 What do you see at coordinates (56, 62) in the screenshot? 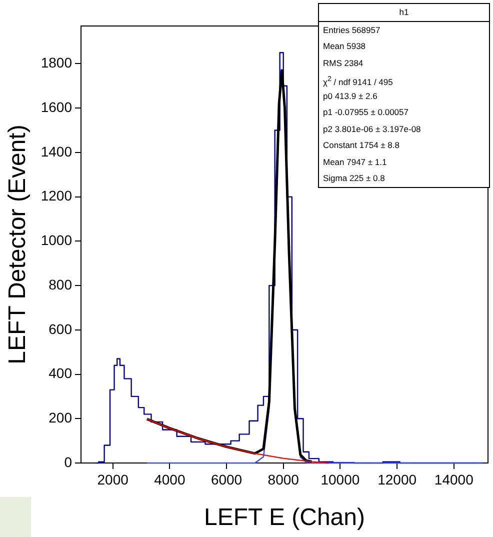
I see `y-tick-label: 1800` at bounding box center [56, 62].